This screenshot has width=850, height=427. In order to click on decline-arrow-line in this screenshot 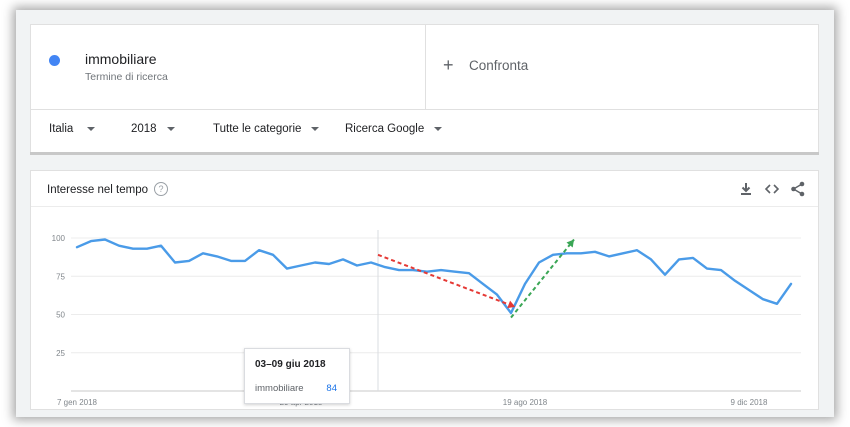, I will do `click(446, 280)`.